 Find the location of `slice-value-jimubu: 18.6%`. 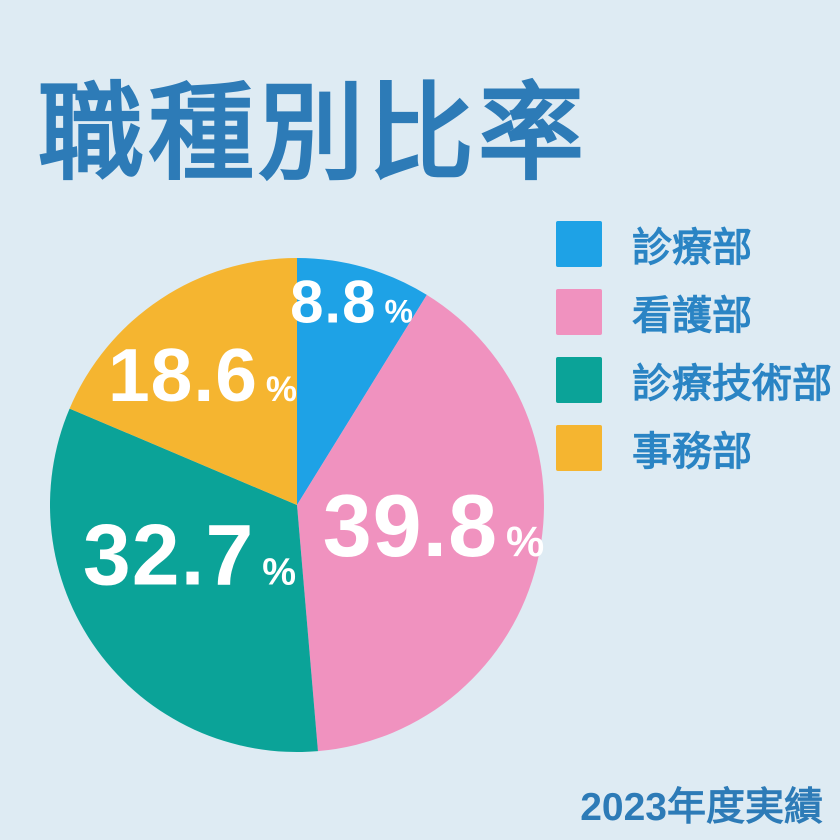

slice-value-jimubu: 18.6% is located at coordinates (203, 375).